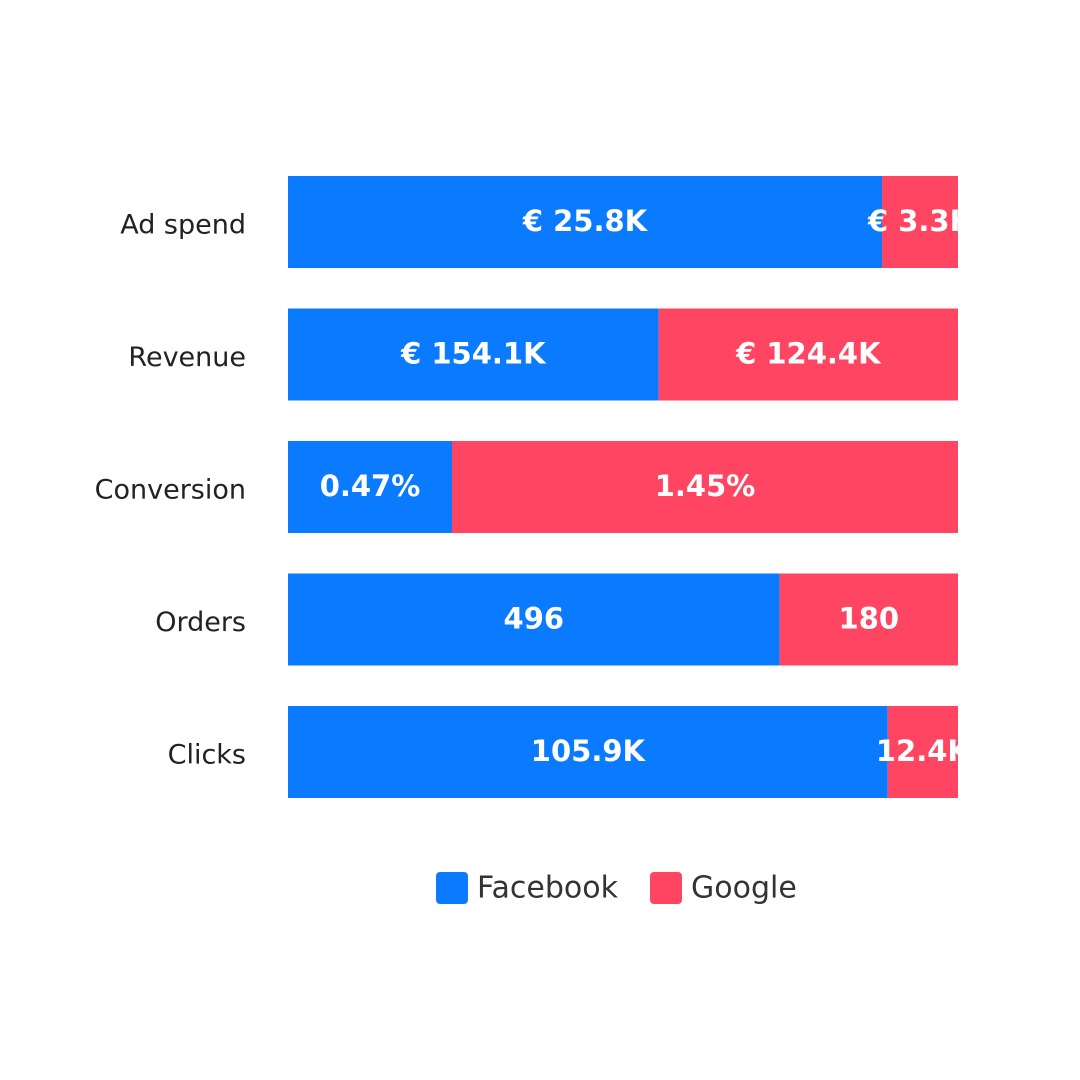 This screenshot has width=1080, height=1080. I want to click on facebook-value-label: 0.47%, so click(370, 486).